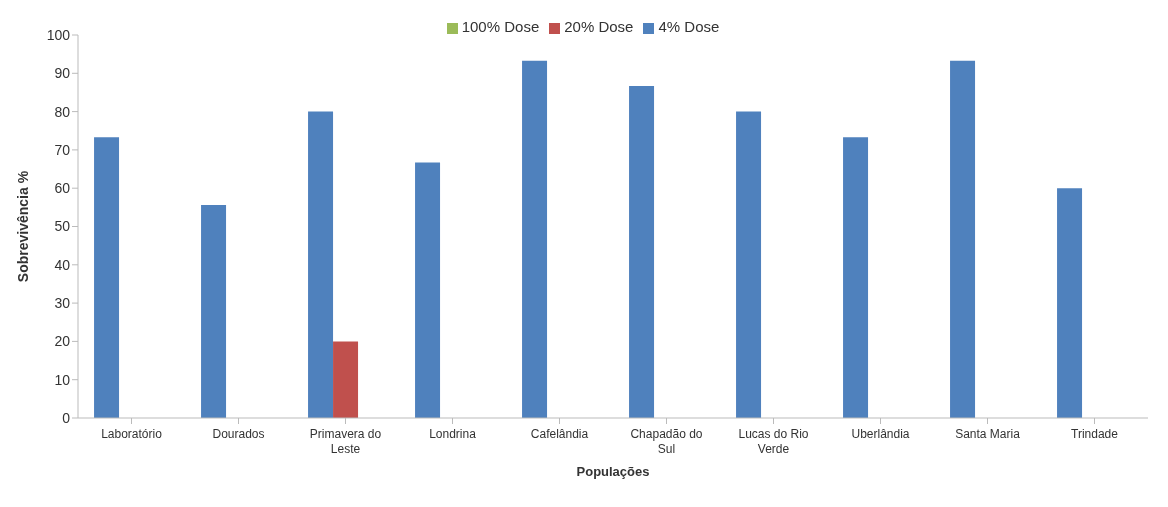 Image resolution: width=1168 pixels, height=507 pixels. I want to click on y-tick-label: 20, so click(62, 341).